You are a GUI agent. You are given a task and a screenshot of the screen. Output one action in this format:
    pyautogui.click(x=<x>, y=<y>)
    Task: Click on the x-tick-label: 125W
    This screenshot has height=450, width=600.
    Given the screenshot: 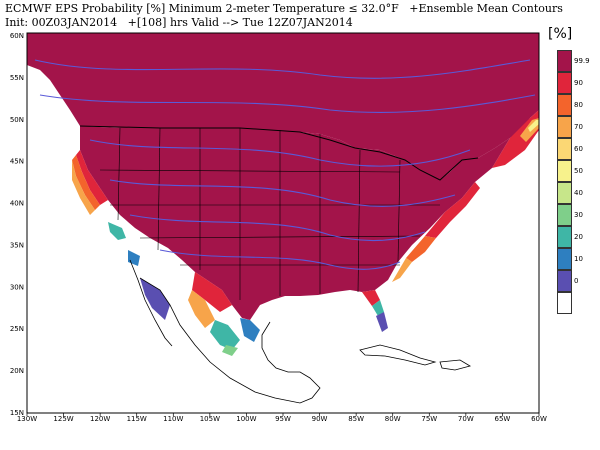 What is the action you would take?
    pyautogui.click(x=63, y=419)
    